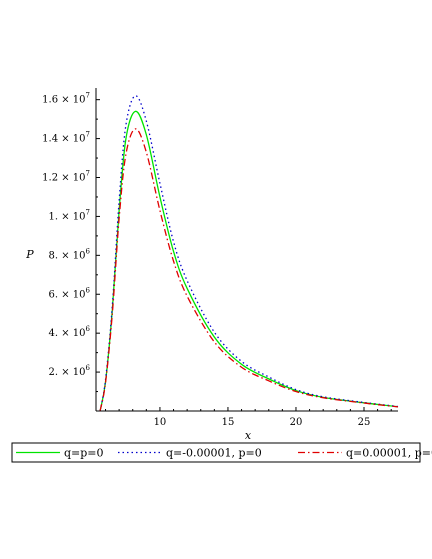 The image size is (432, 559). I want to click on legend-label-2: q=-0.00001, p=0, so click(214, 453).